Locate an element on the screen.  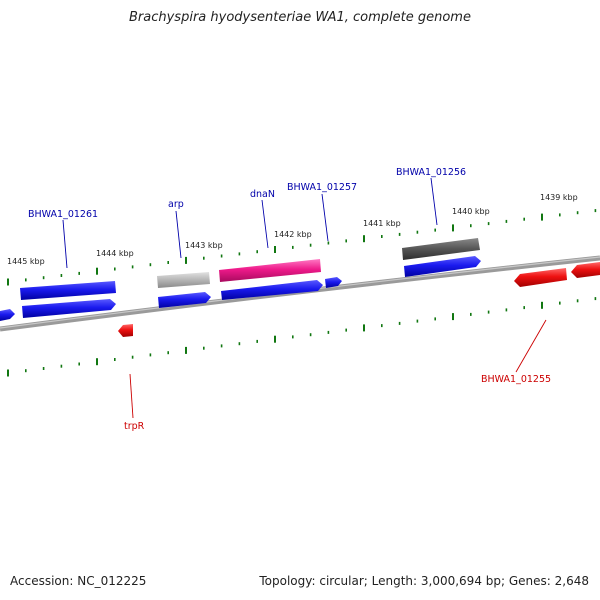
gene-arrow-right-edge is located at coordinates (585, 270).